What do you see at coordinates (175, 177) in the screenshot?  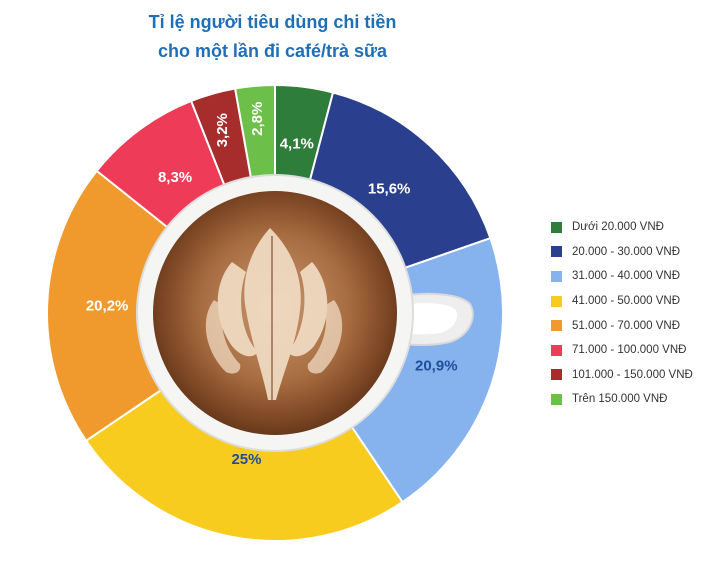 I see `slice-label-6: 8,3%` at bounding box center [175, 177].